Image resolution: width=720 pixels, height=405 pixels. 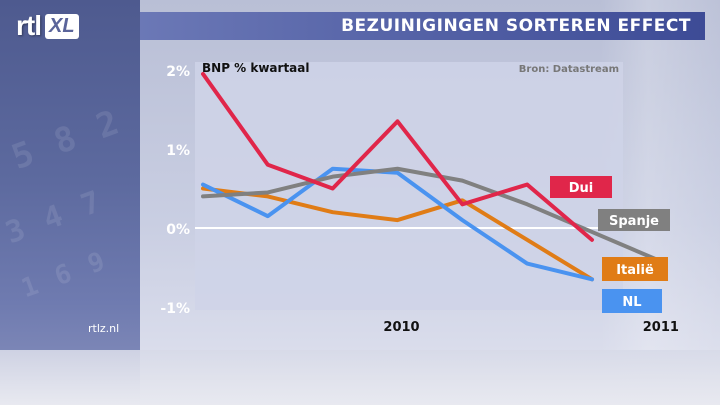 What do you see at coordinates (661, 327) in the screenshot?
I see `x-tick-label: 2011` at bounding box center [661, 327].